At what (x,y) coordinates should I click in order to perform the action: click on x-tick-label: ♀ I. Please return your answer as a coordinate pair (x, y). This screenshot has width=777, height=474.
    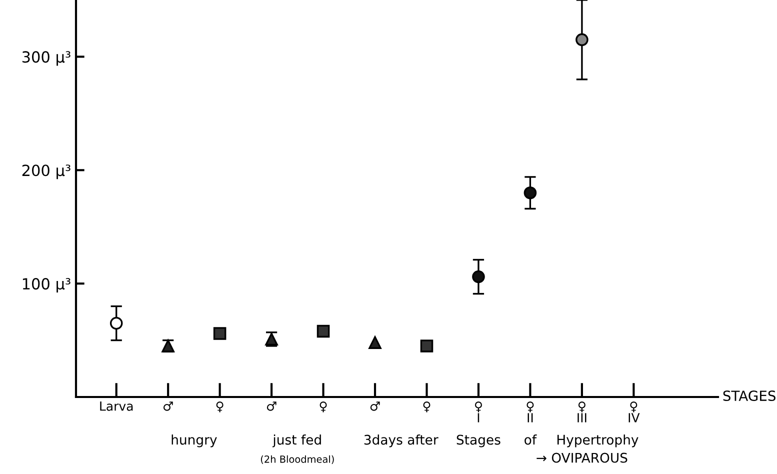
    Looking at the image, I should click on (478, 412).